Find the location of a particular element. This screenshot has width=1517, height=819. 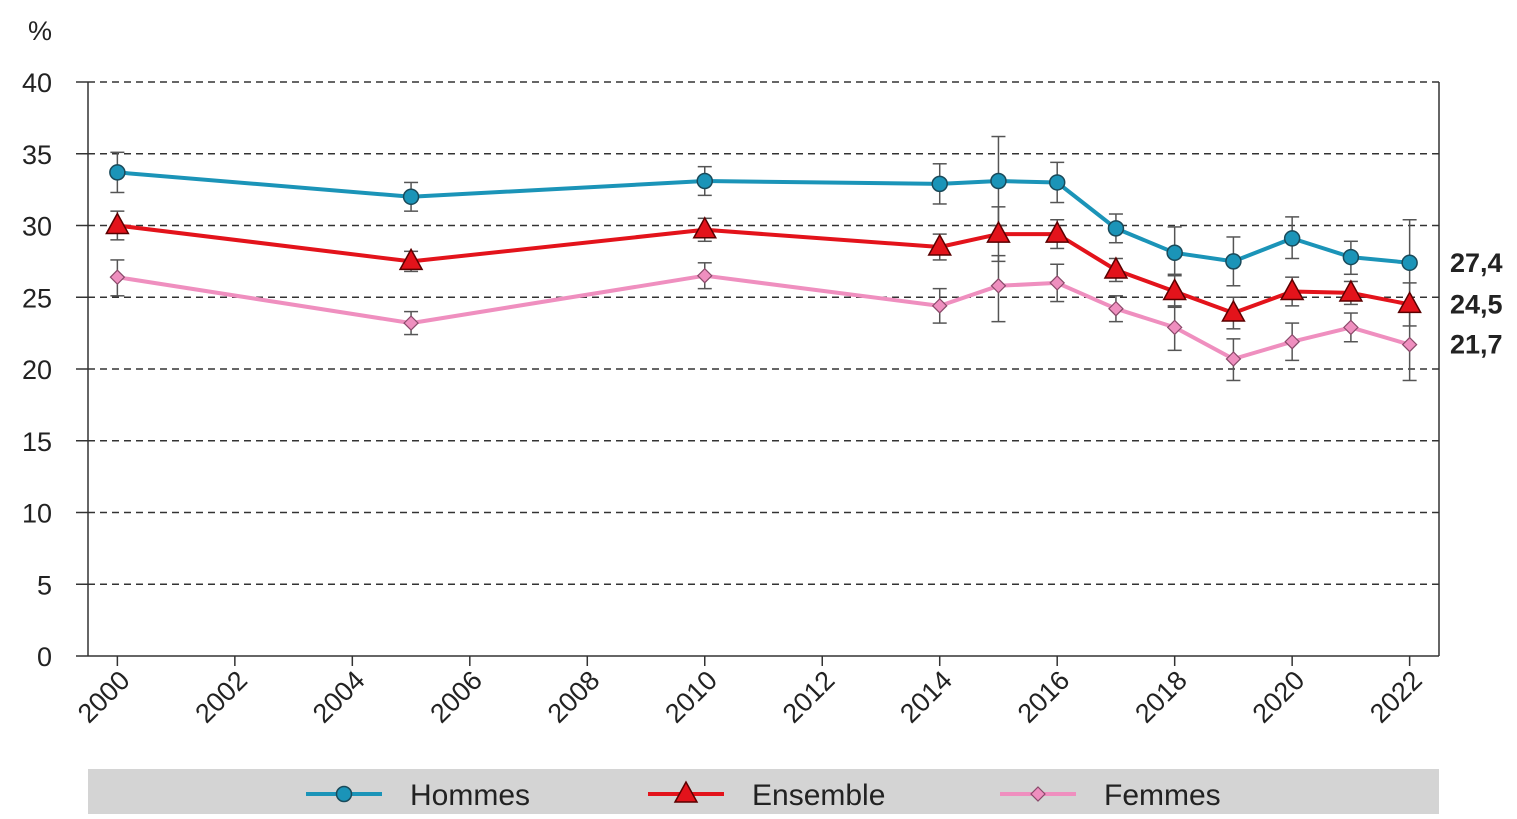

y-tick-label-30: 30 is located at coordinates (37, 227).